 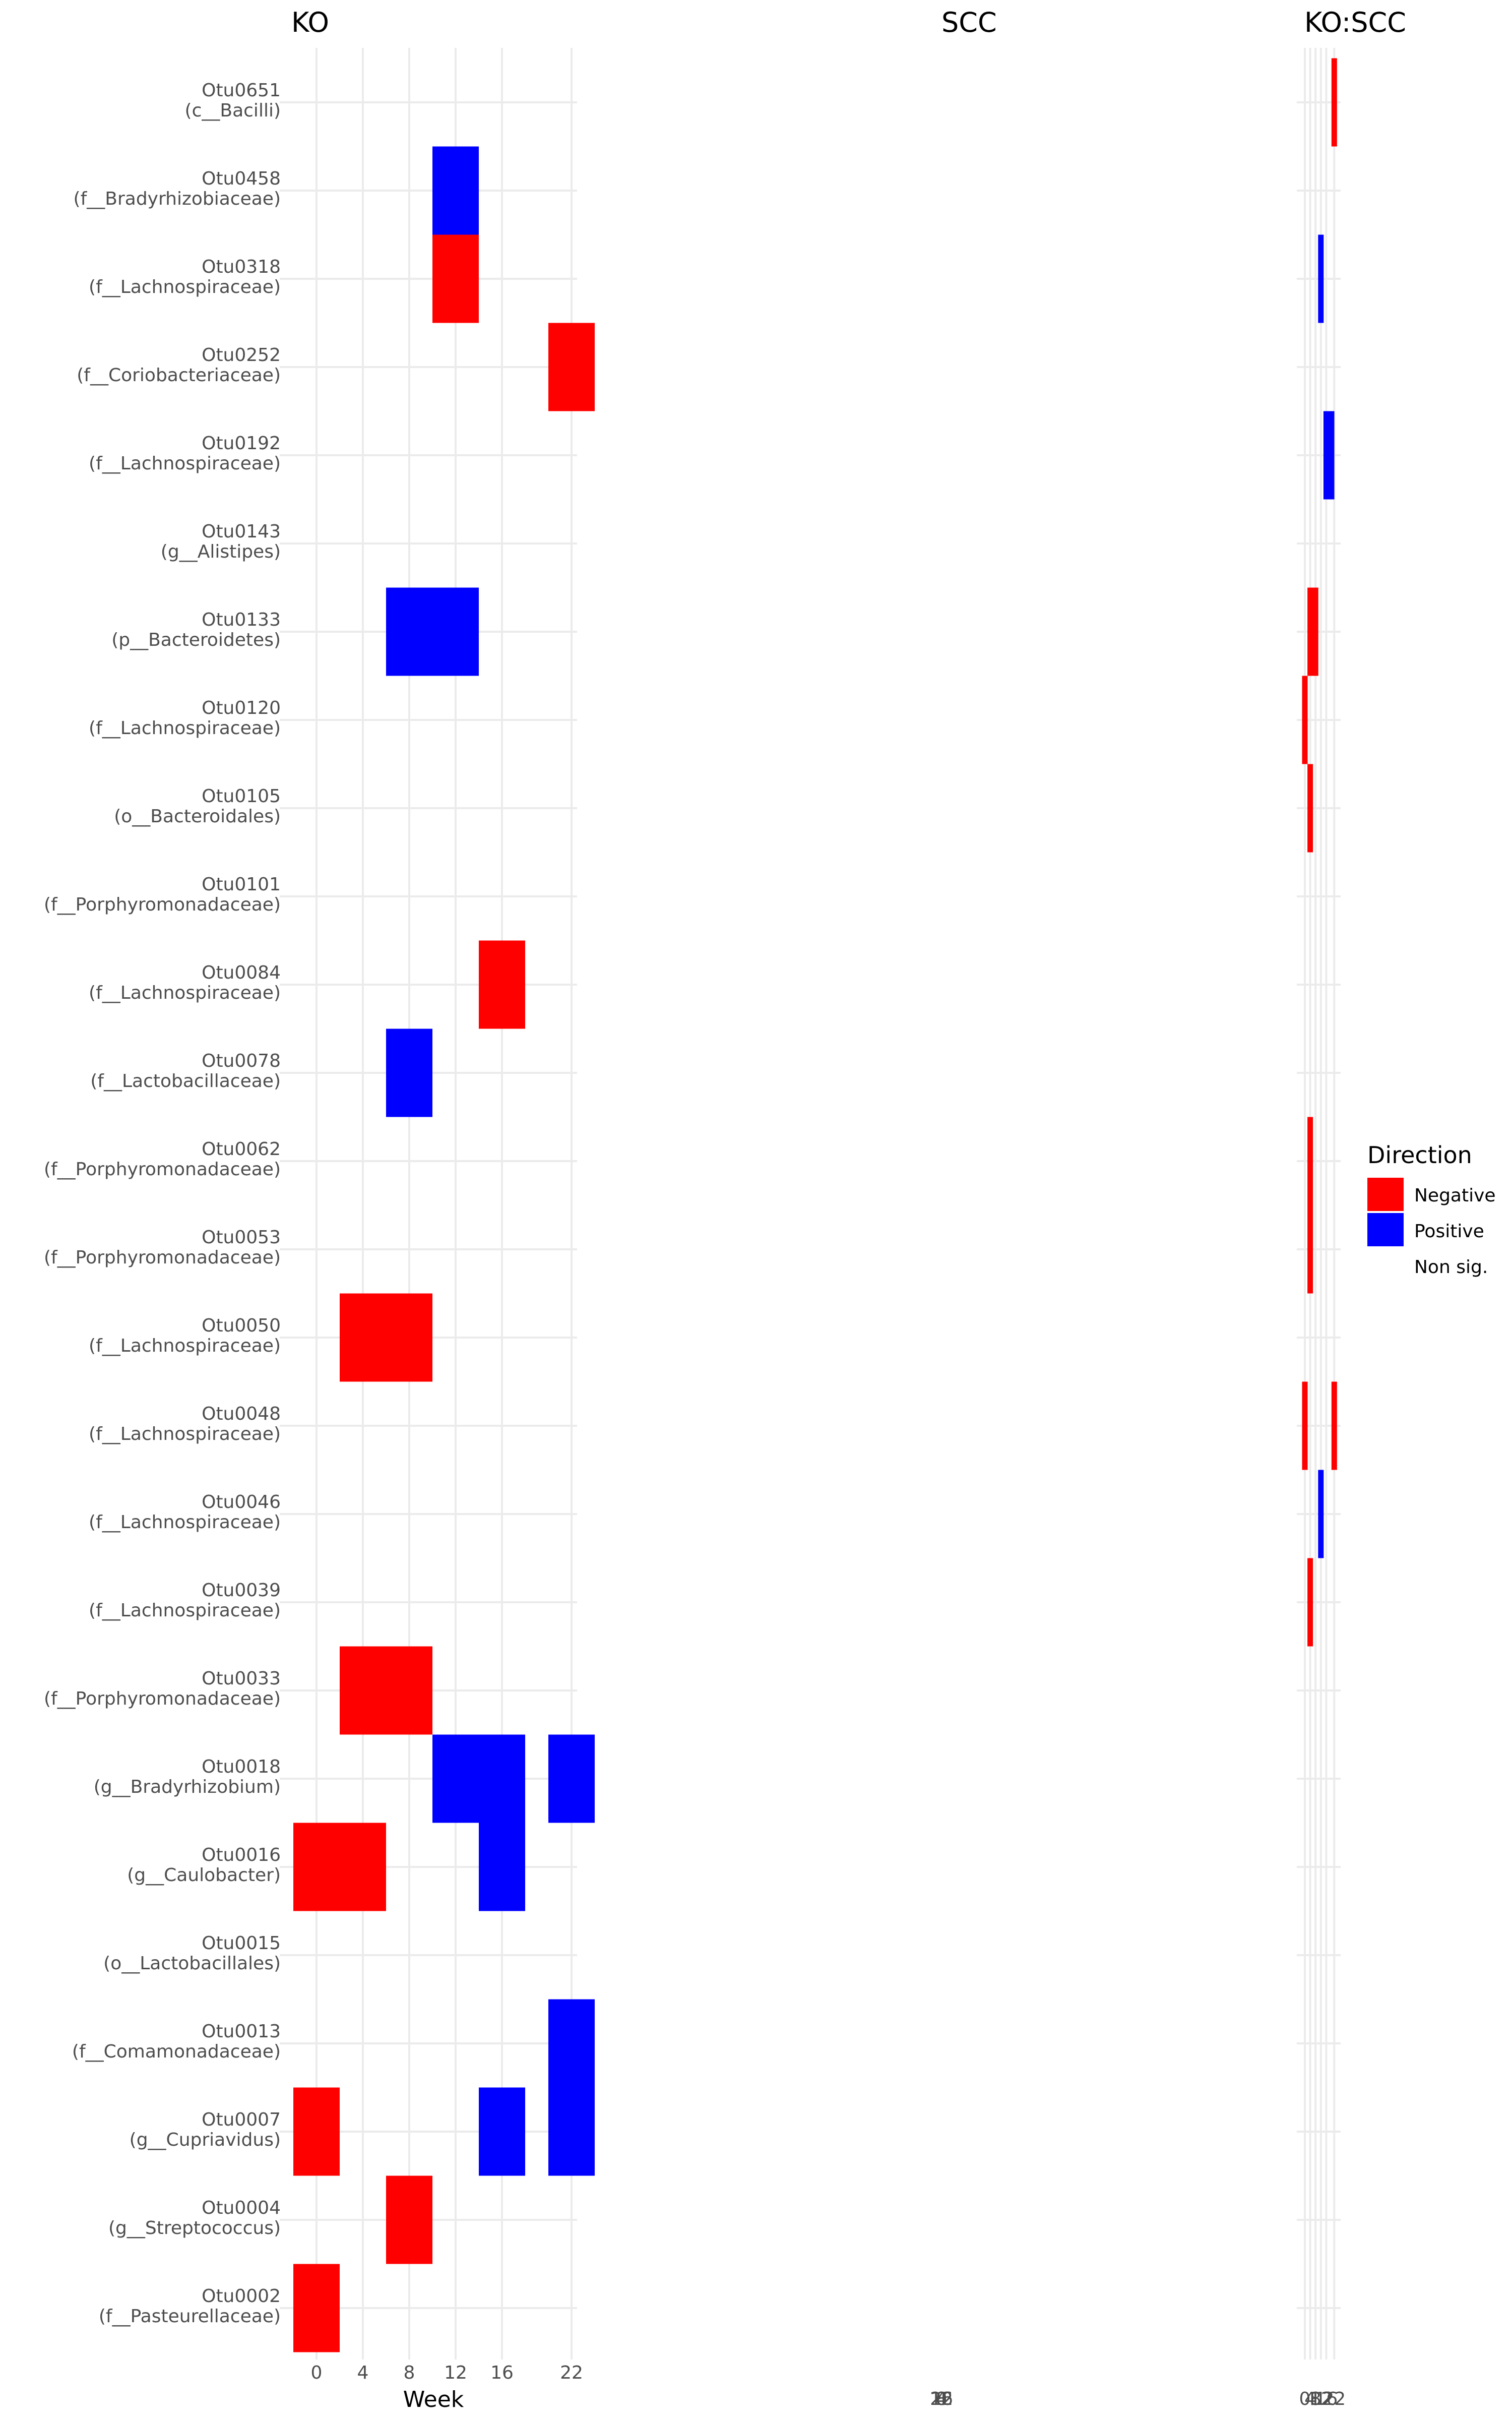 What do you see at coordinates (185, 1081) in the screenshot?
I see `row-taxon-otu0078: (f__Lactobacillaceae)` at bounding box center [185, 1081].